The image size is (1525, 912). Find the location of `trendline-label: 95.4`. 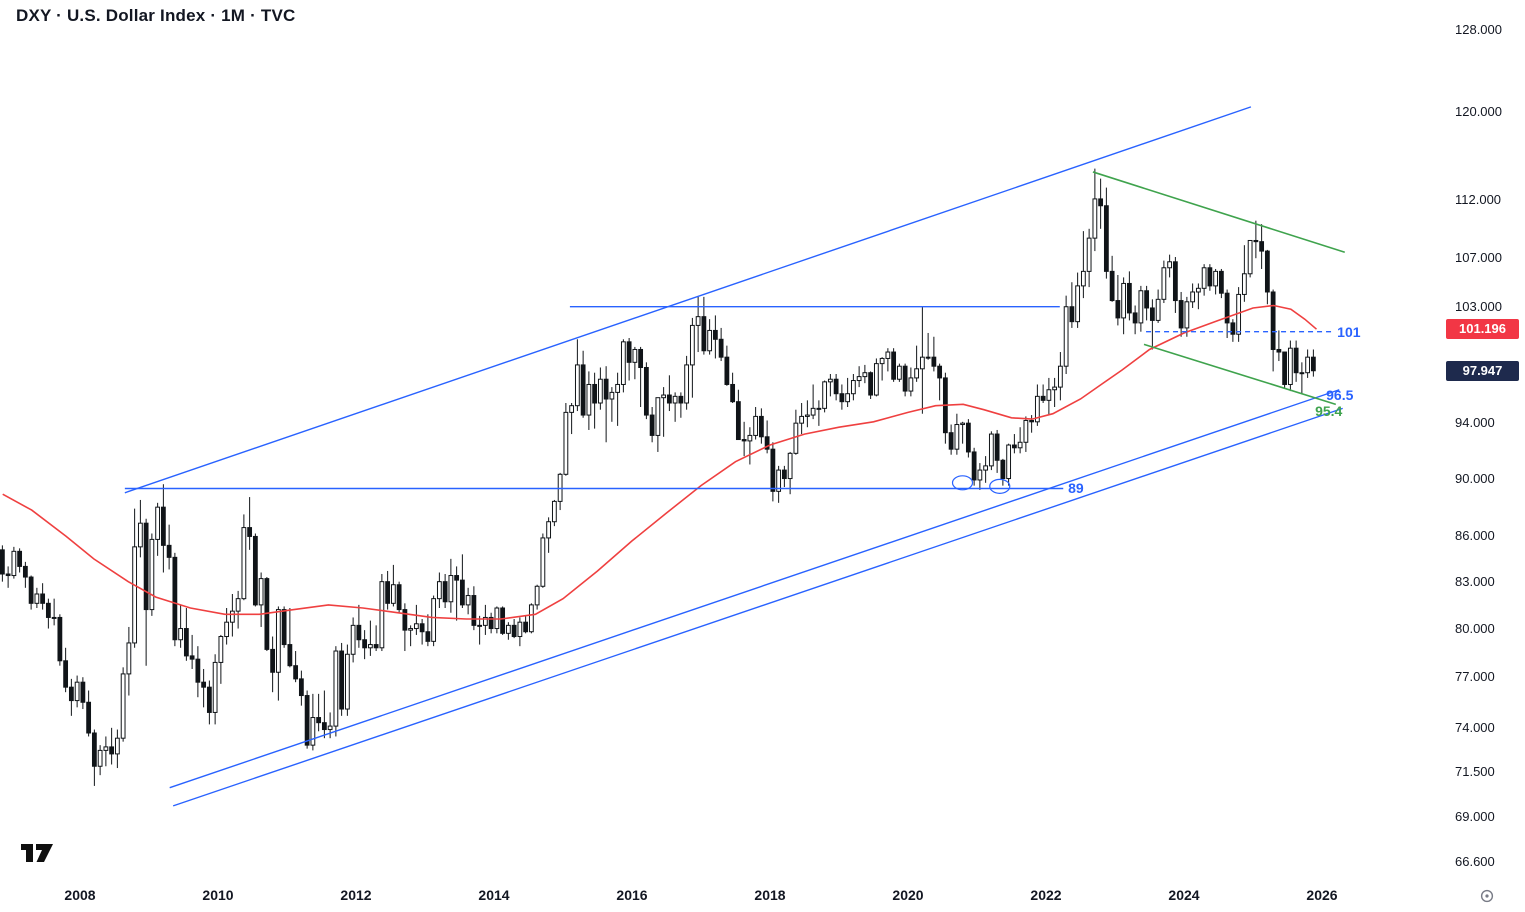

trendline-label: 95.4 is located at coordinates (1329, 411).